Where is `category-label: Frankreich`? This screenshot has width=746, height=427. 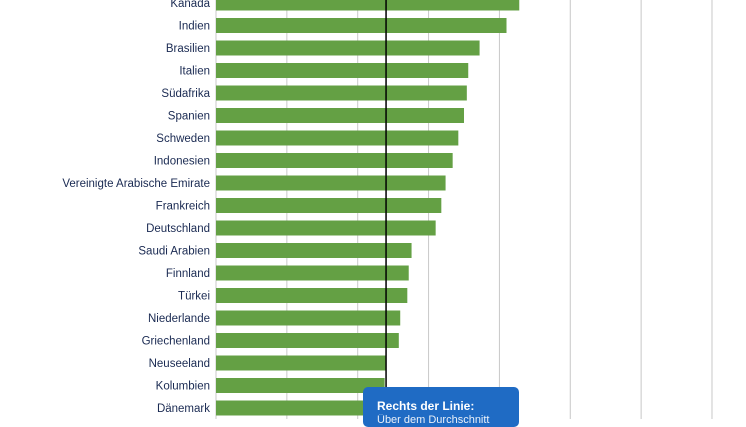
category-label: Frankreich is located at coordinates (183, 207).